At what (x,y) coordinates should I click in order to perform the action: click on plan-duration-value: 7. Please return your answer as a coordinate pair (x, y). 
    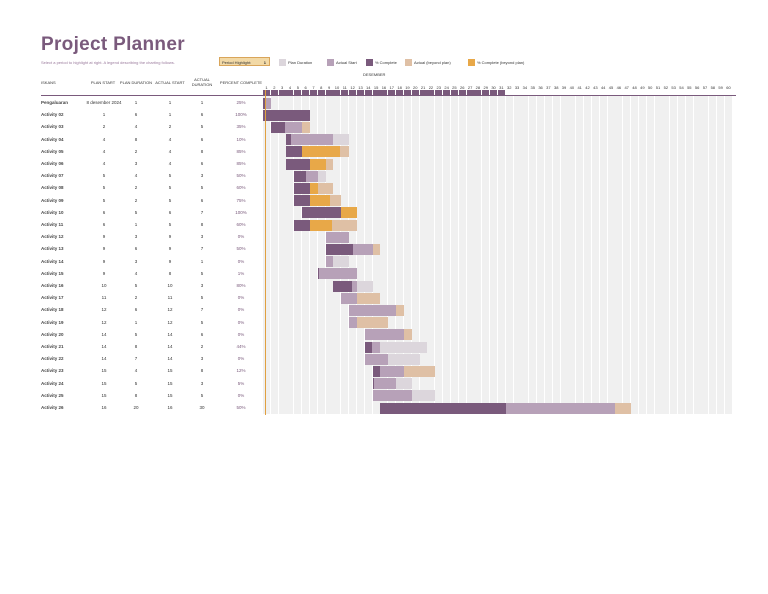
    Looking at the image, I should click on (136, 359).